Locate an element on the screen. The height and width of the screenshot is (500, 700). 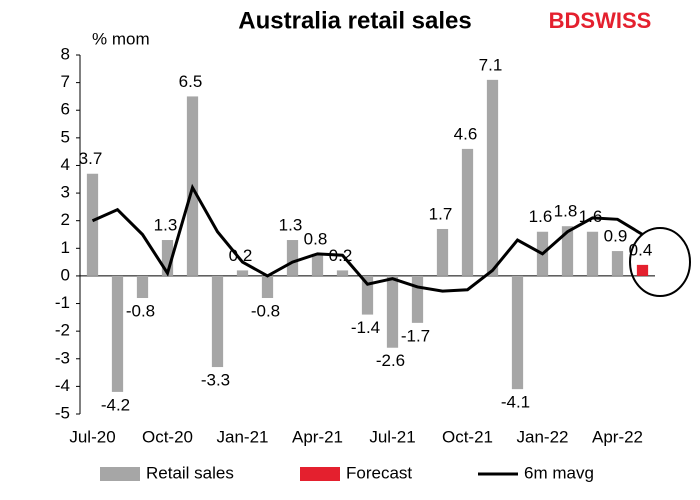
x-tick-label: Jan-22 is located at coordinates (543, 436).